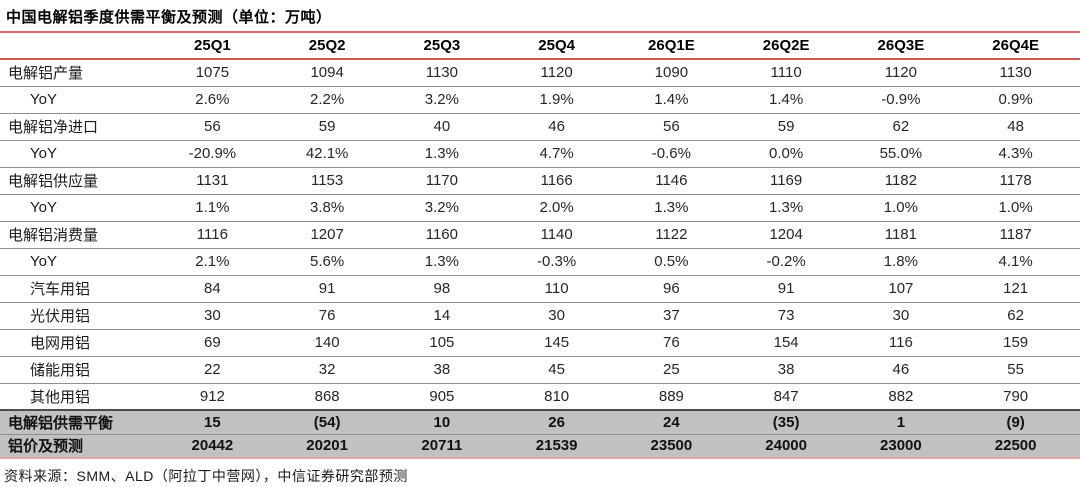  I want to click on cell-value: 790, so click(1016, 396).